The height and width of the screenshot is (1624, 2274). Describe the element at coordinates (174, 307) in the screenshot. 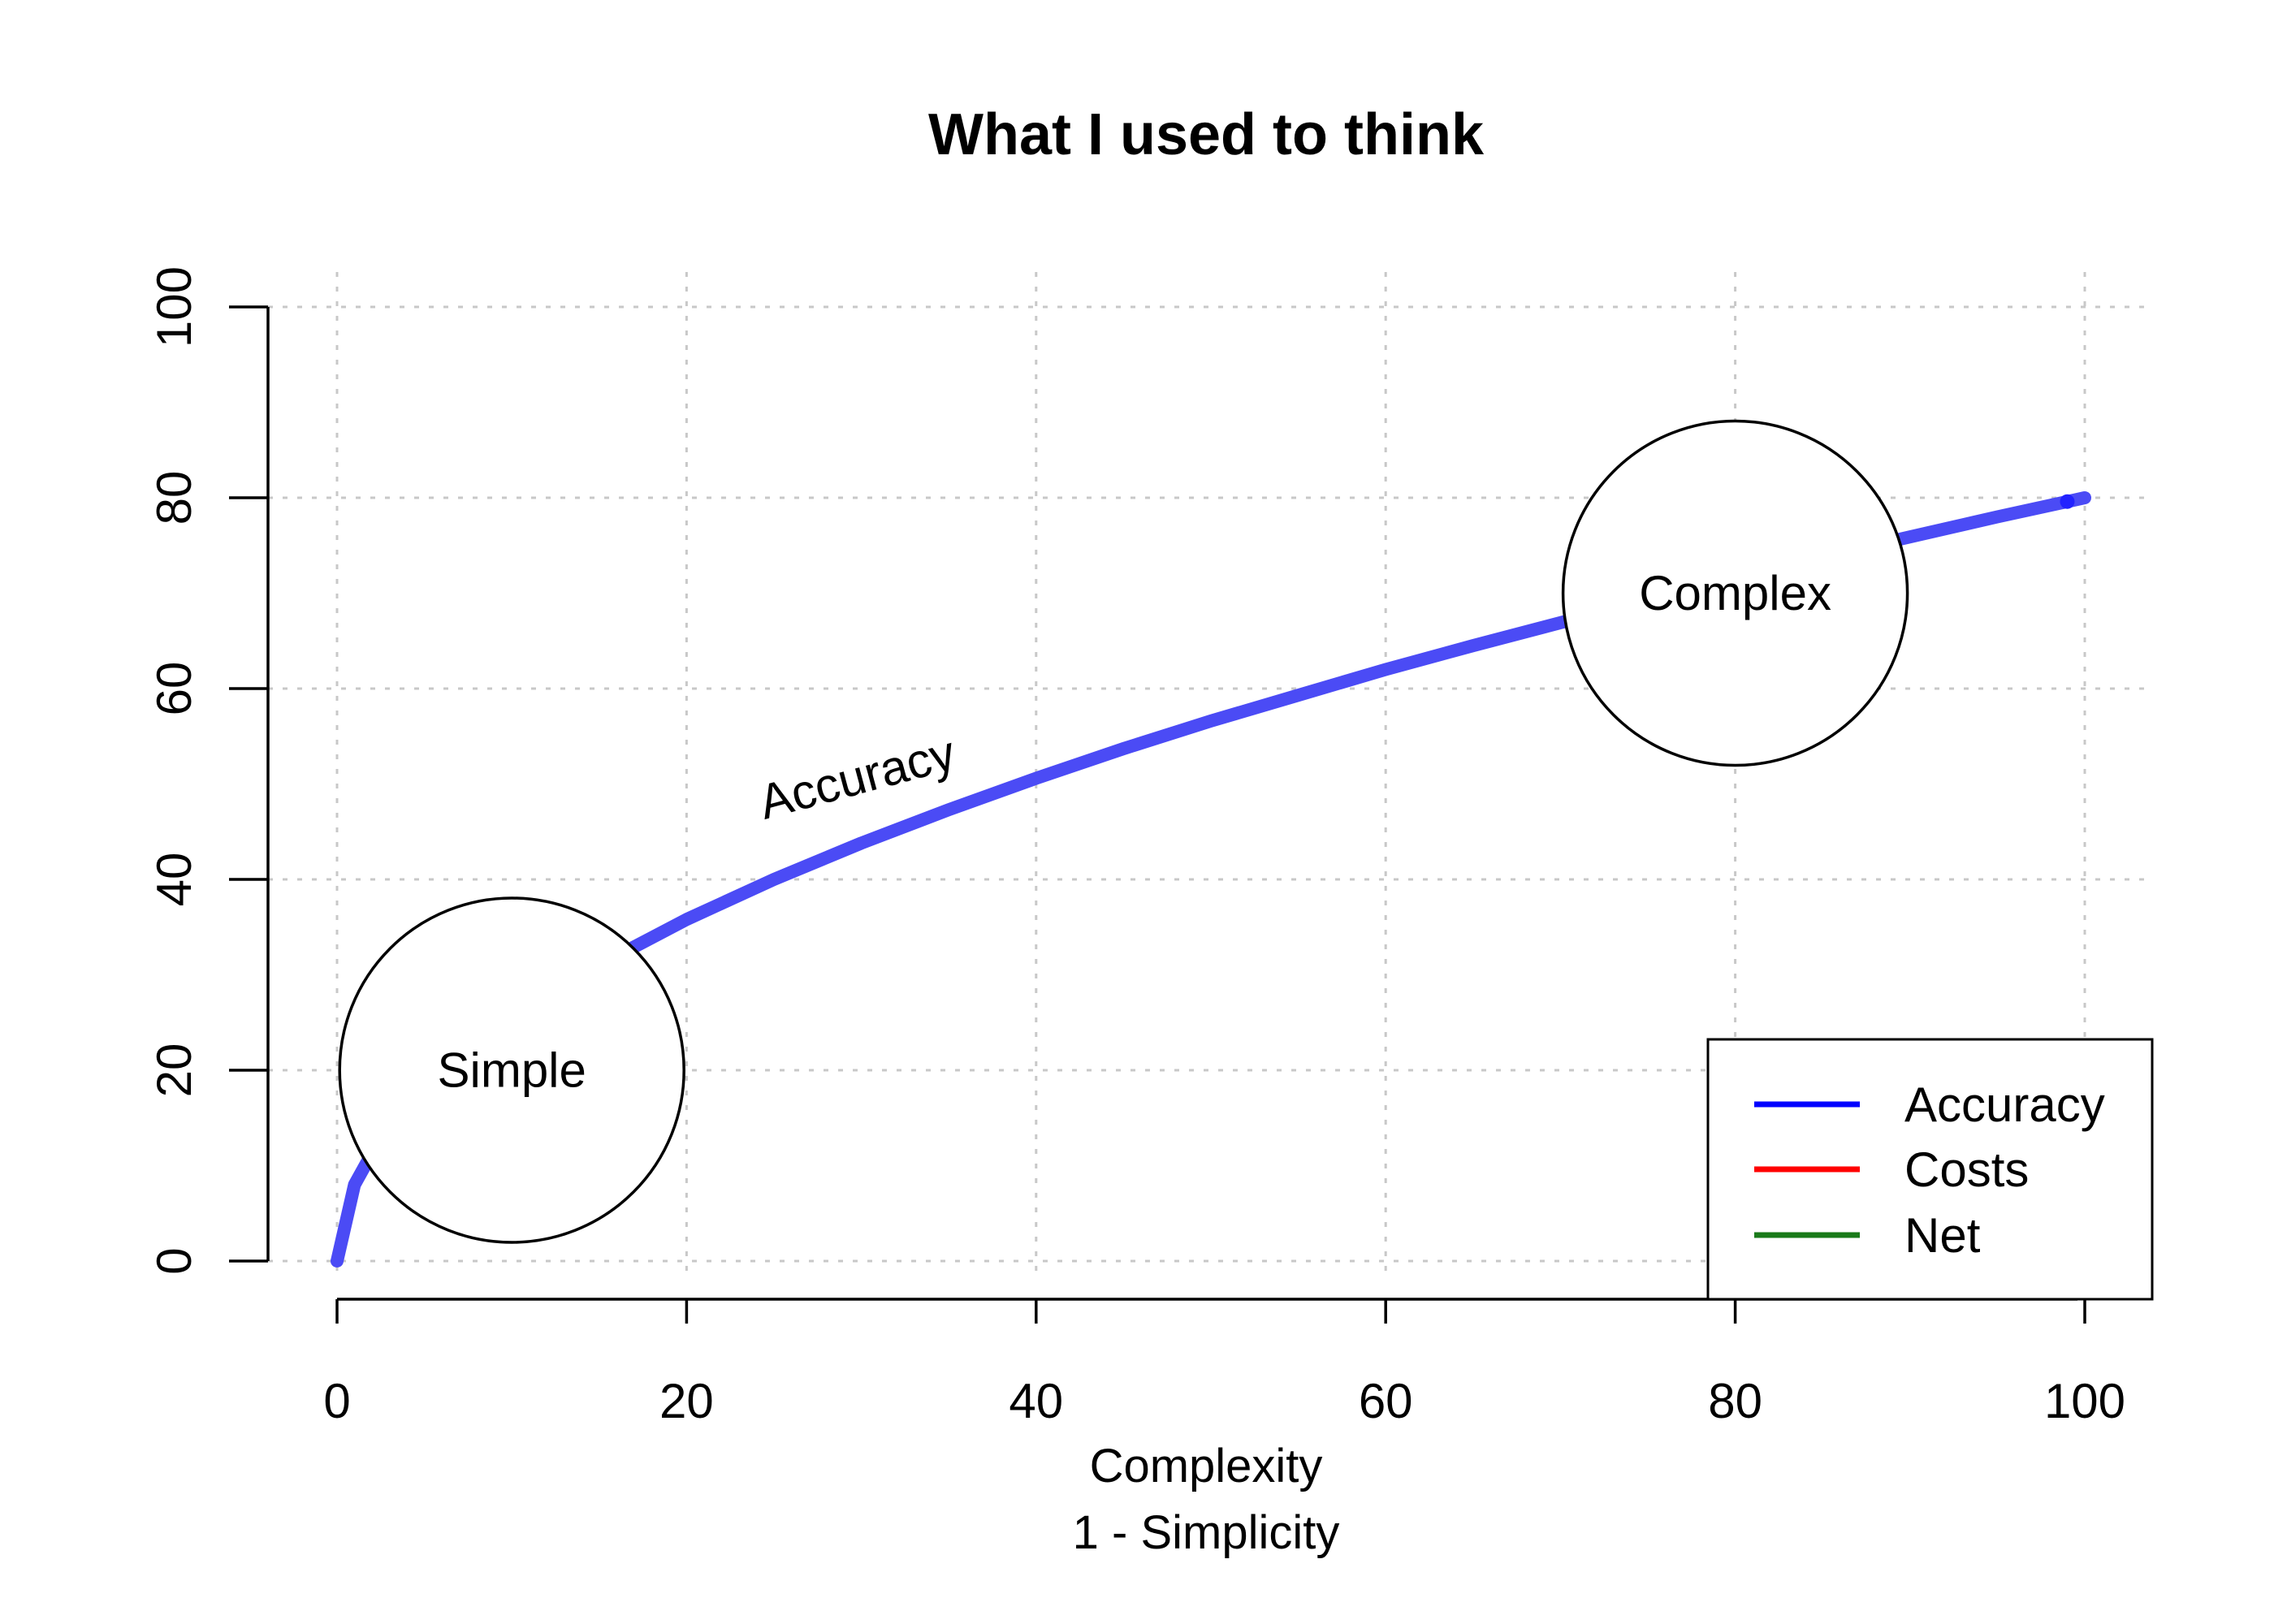

I see `y-tick-label-100: 100` at that location.